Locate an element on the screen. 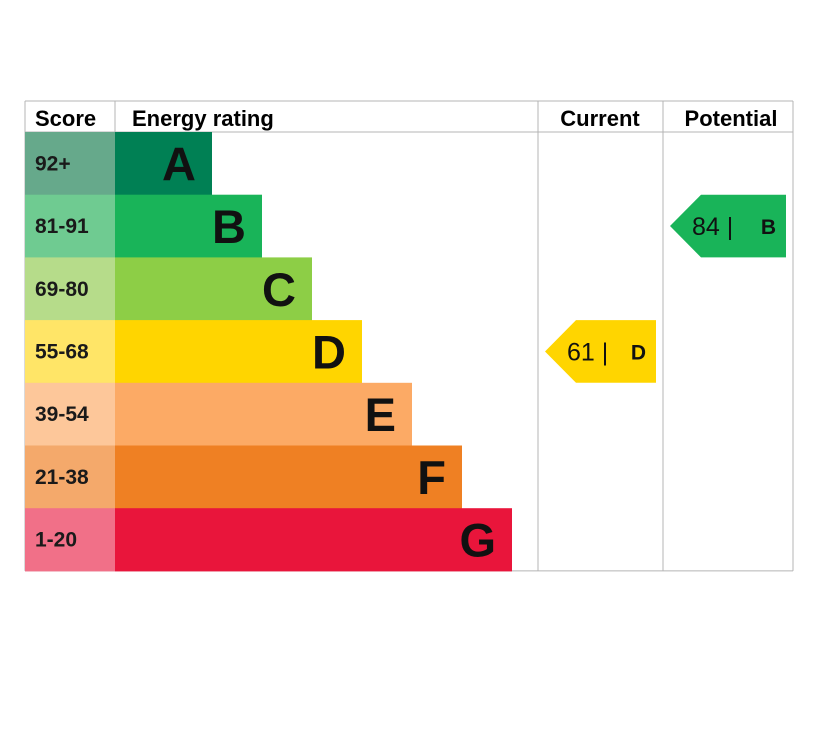 This screenshot has height=738, width=820. band-letter-d: D is located at coordinates (329, 351).